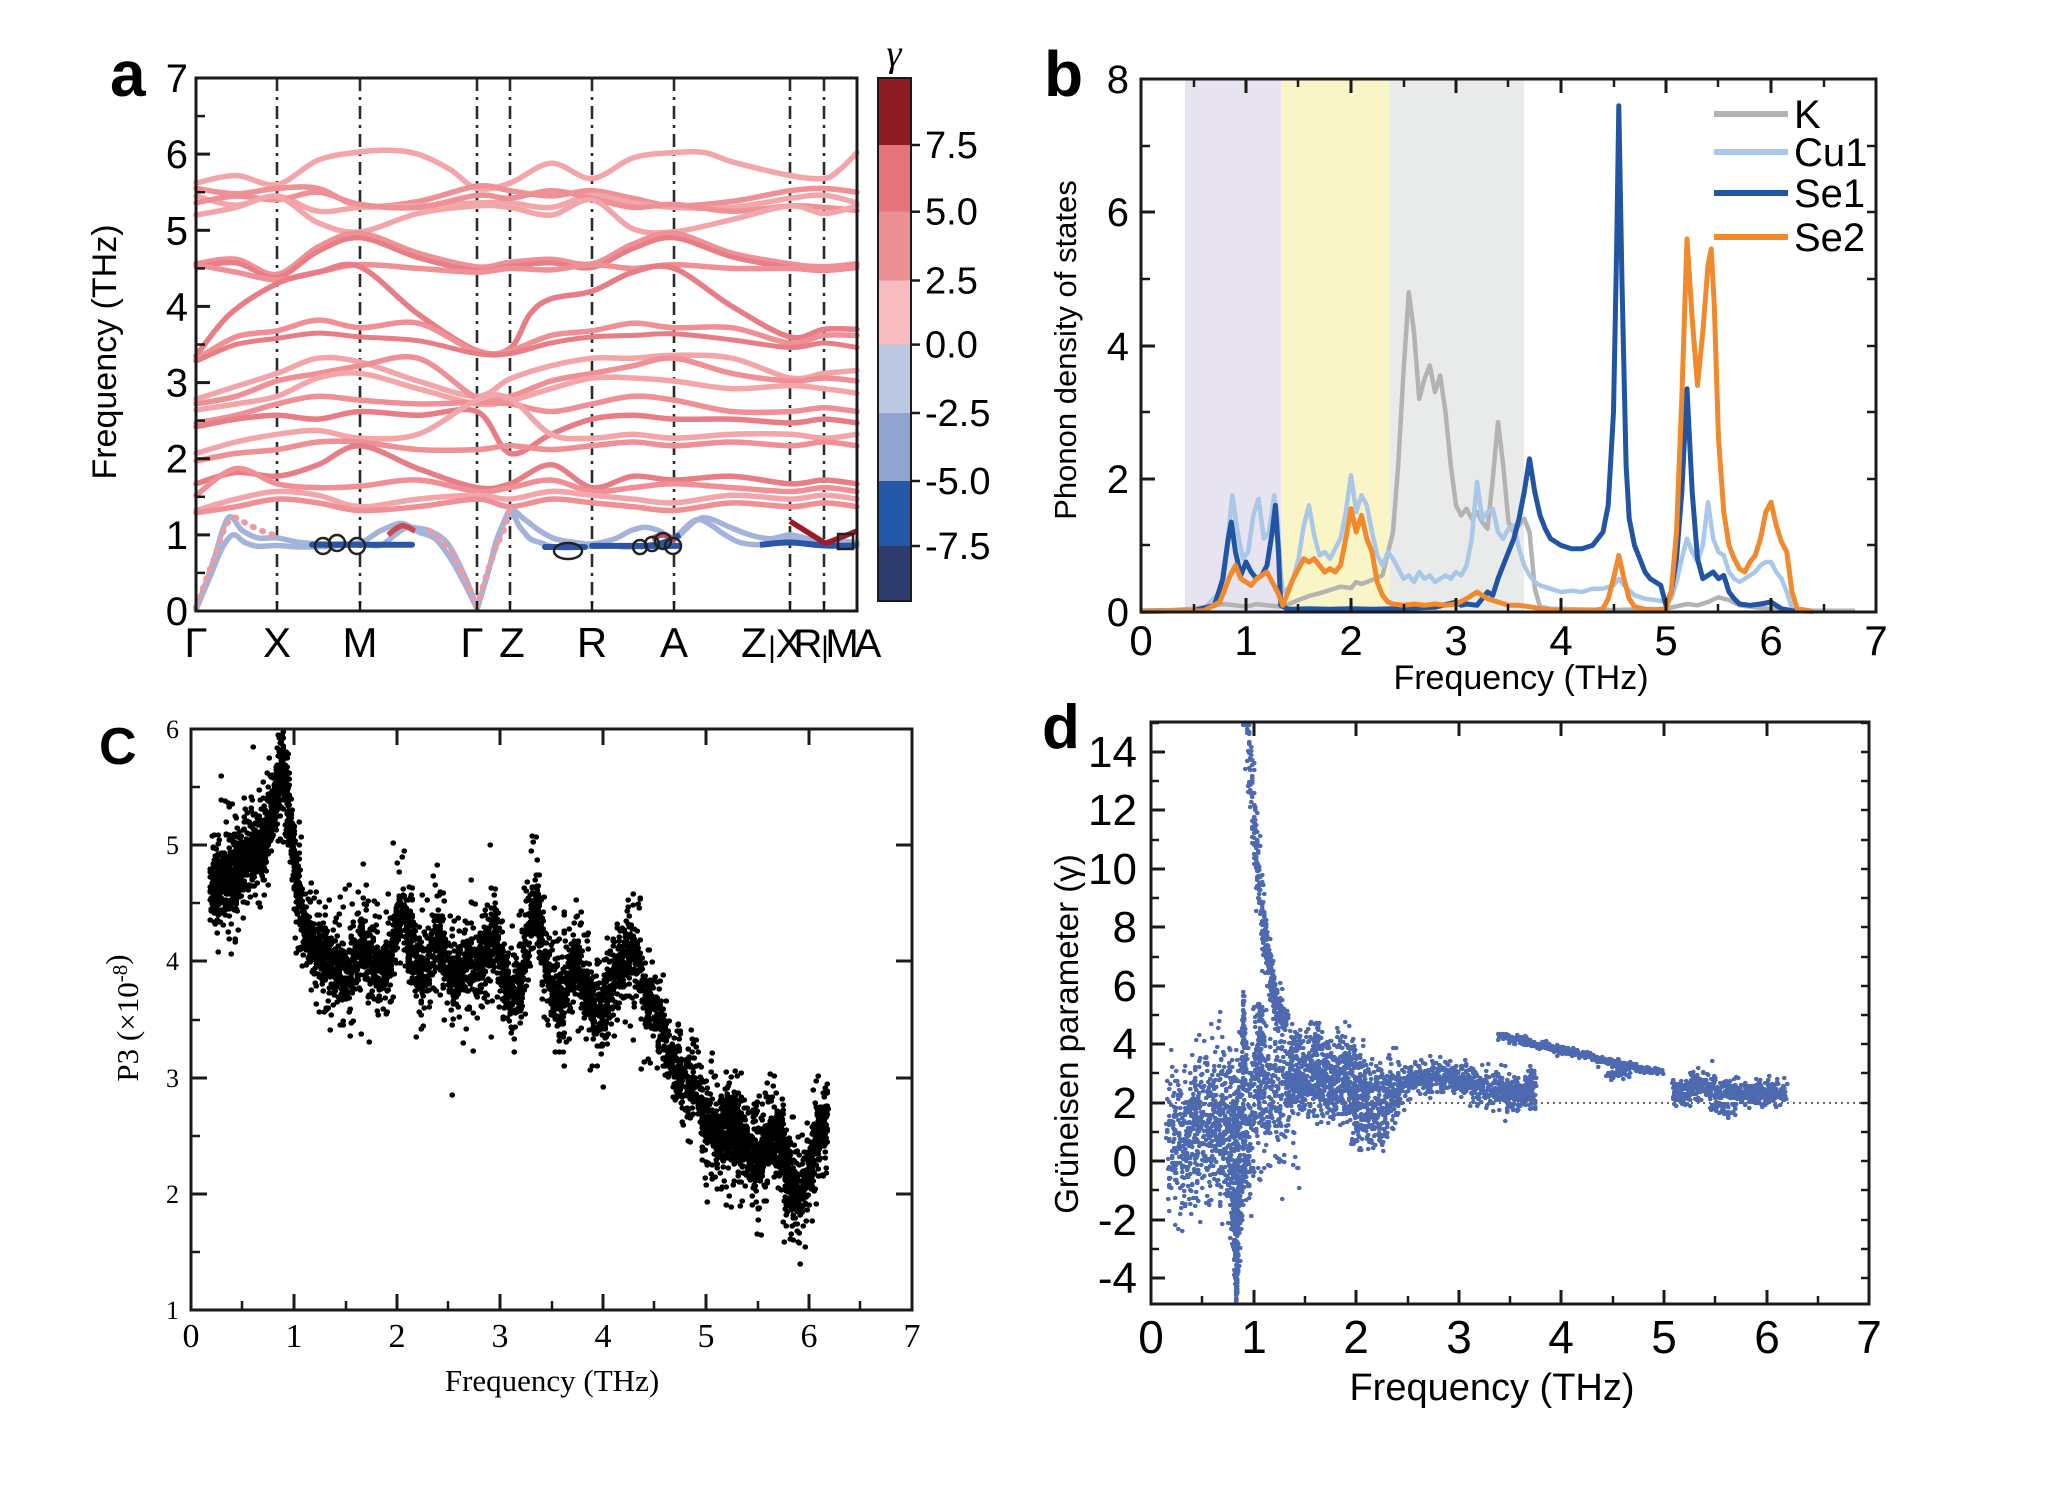 The height and width of the screenshot is (1492, 2048). What do you see at coordinates (957, 547) in the screenshot?
I see `svg-text: -7.5` at bounding box center [957, 547].